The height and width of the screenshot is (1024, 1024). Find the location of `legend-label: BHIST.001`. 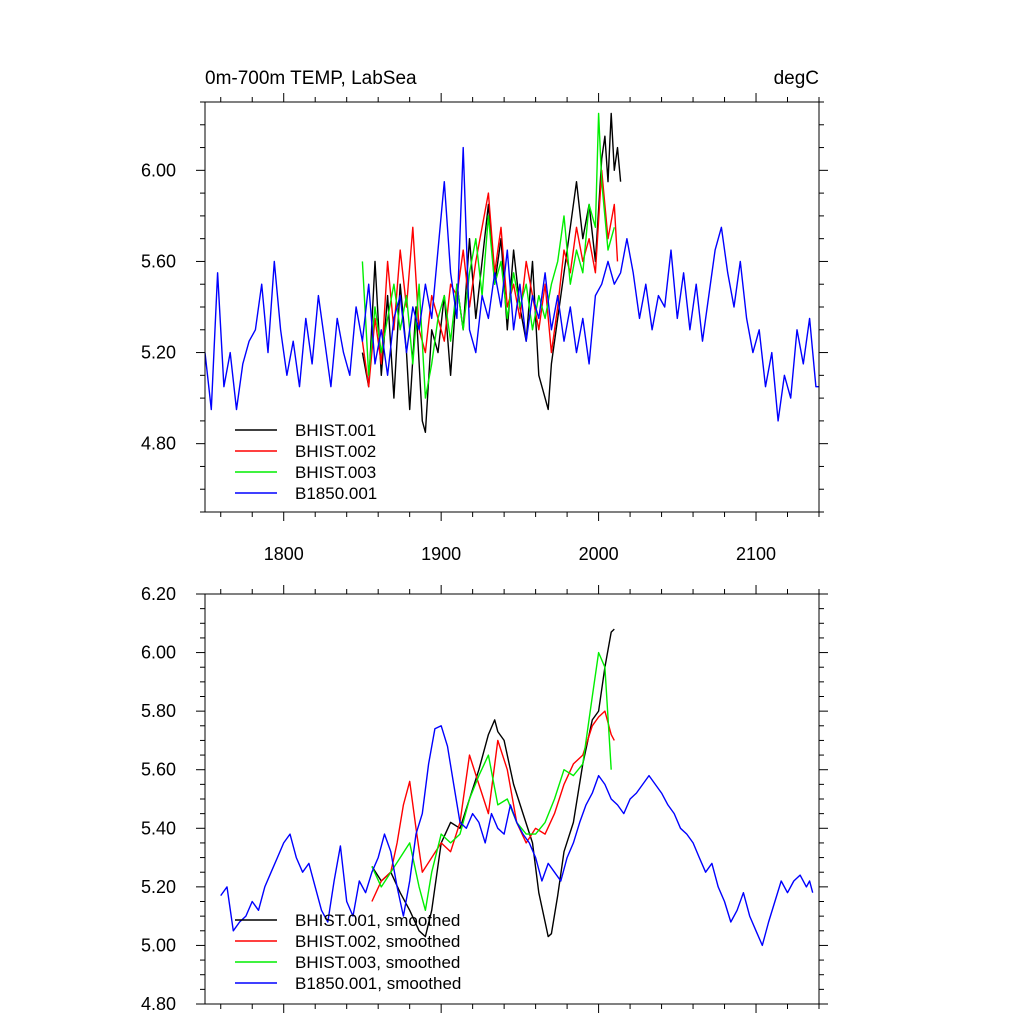

legend-label: BHIST.001 is located at coordinates (335, 430).